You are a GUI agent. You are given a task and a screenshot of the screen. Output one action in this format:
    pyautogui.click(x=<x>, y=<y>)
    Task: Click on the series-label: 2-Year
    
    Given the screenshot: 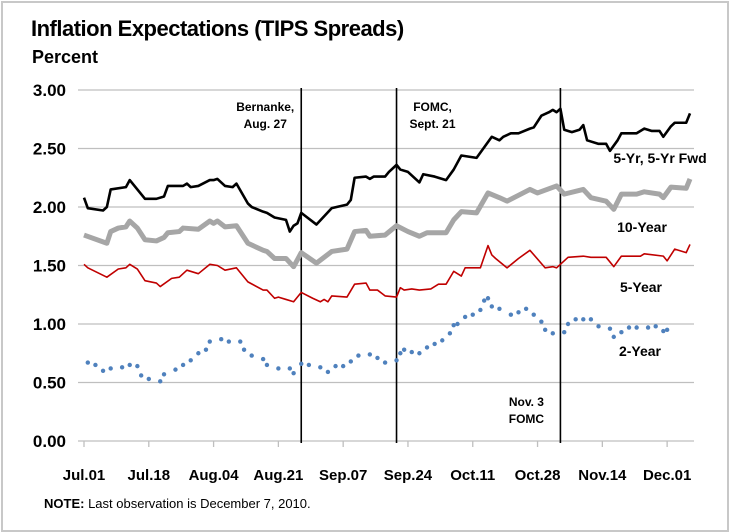 What is the action you would take?
    pyautogui.click(x=640, y=351)
    